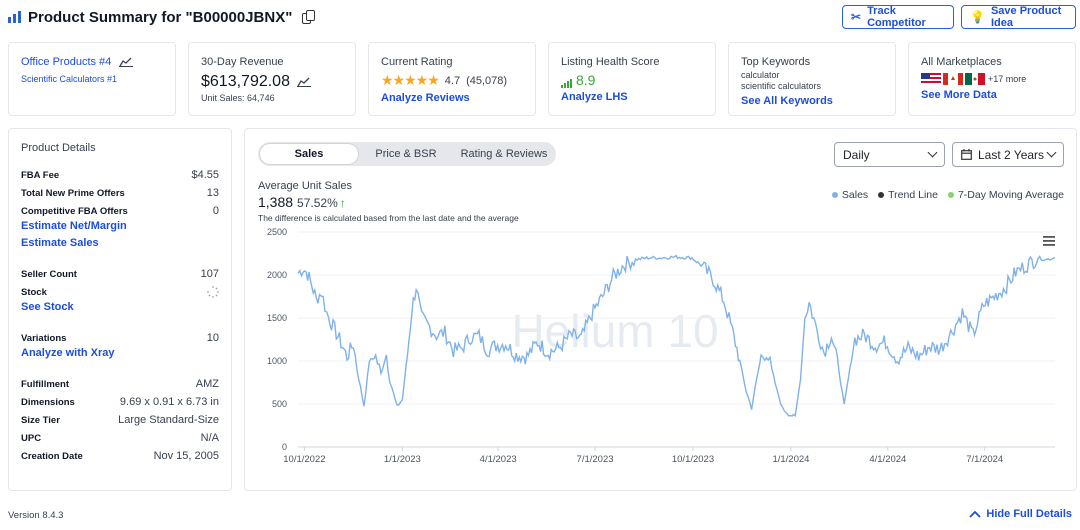 This screenshot has width=1080, height=530. I want to click on unit-sales-label: Unit Sales:, so click(223, 98).